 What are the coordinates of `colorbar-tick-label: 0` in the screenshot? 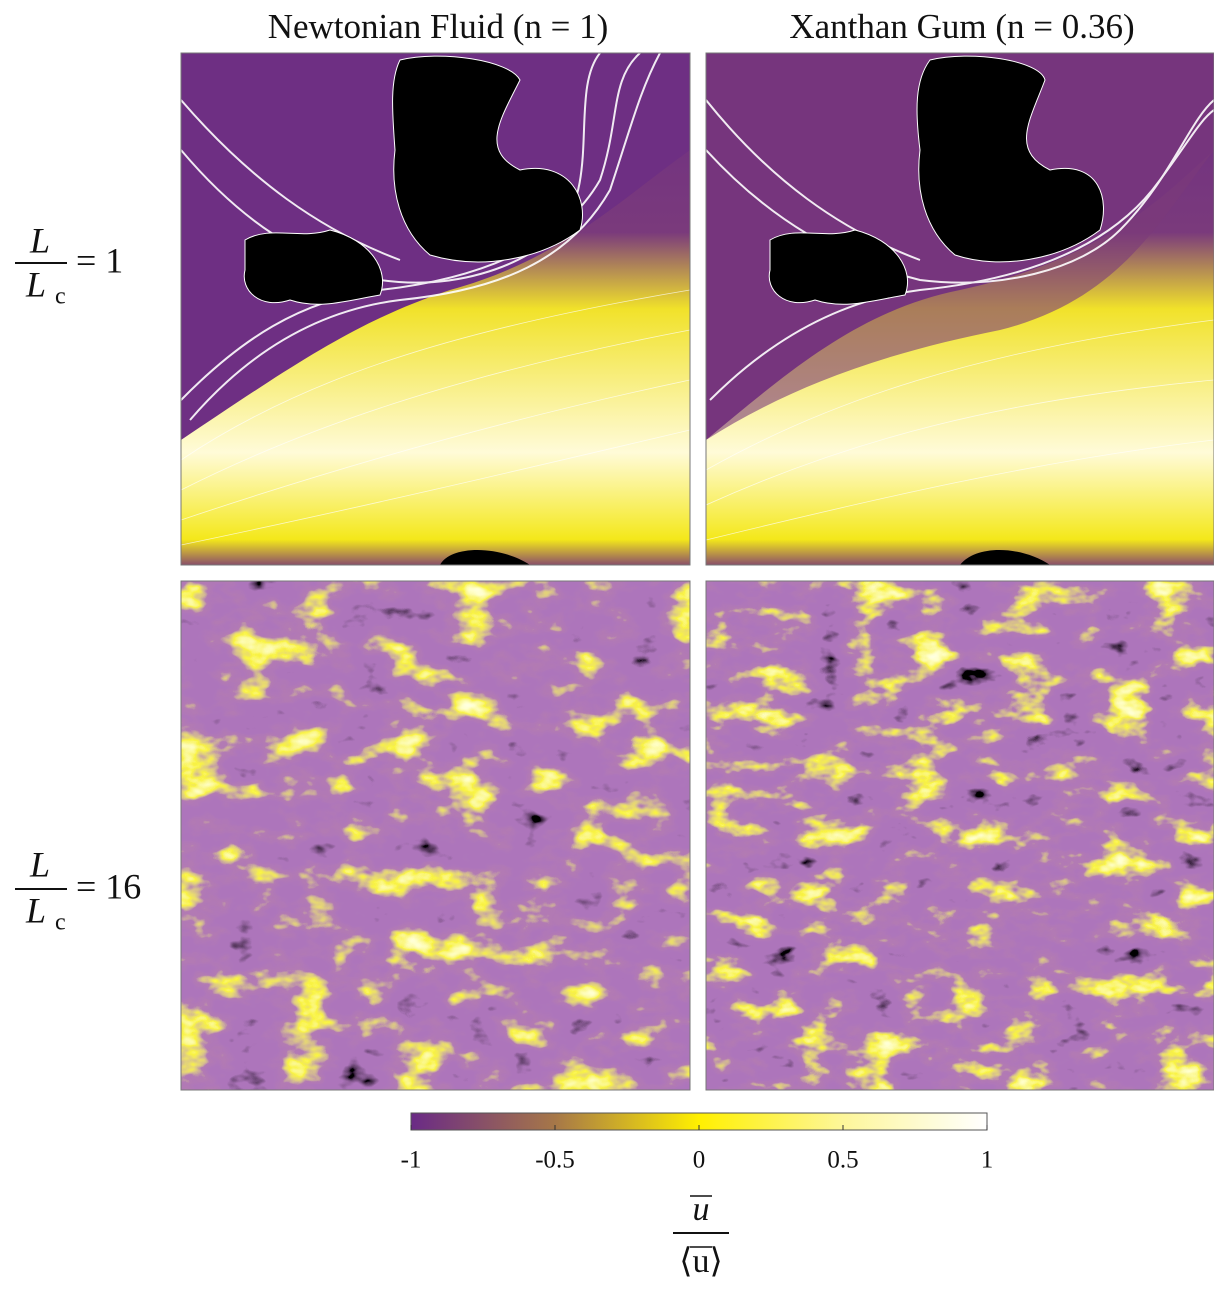 It's located at (699, 1160).